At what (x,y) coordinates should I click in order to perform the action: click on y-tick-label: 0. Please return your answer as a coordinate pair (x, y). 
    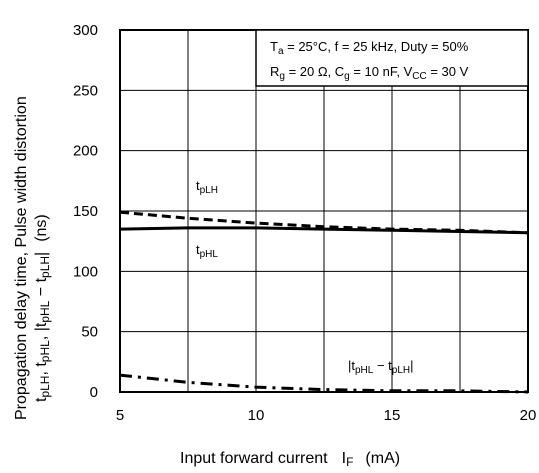
    Looking at the image, I should click on (94, 392).